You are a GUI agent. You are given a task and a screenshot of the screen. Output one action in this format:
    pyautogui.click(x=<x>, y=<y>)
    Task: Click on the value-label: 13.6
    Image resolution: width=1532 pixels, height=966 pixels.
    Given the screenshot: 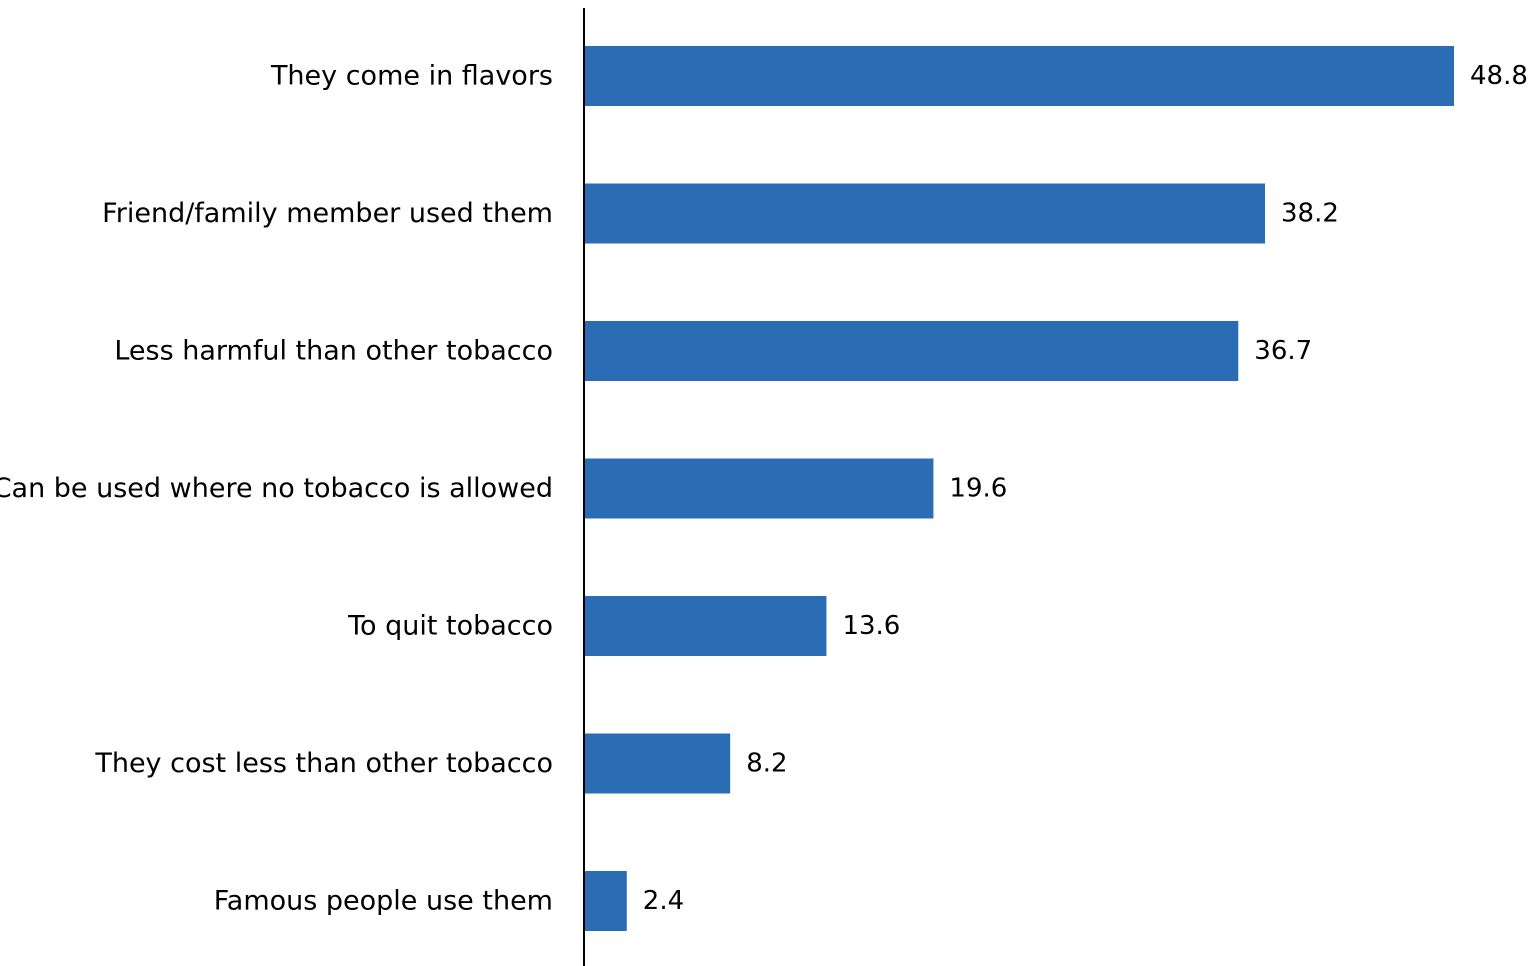 What is the action you would take?
    pyautogui.click(x=871, y=626)
    